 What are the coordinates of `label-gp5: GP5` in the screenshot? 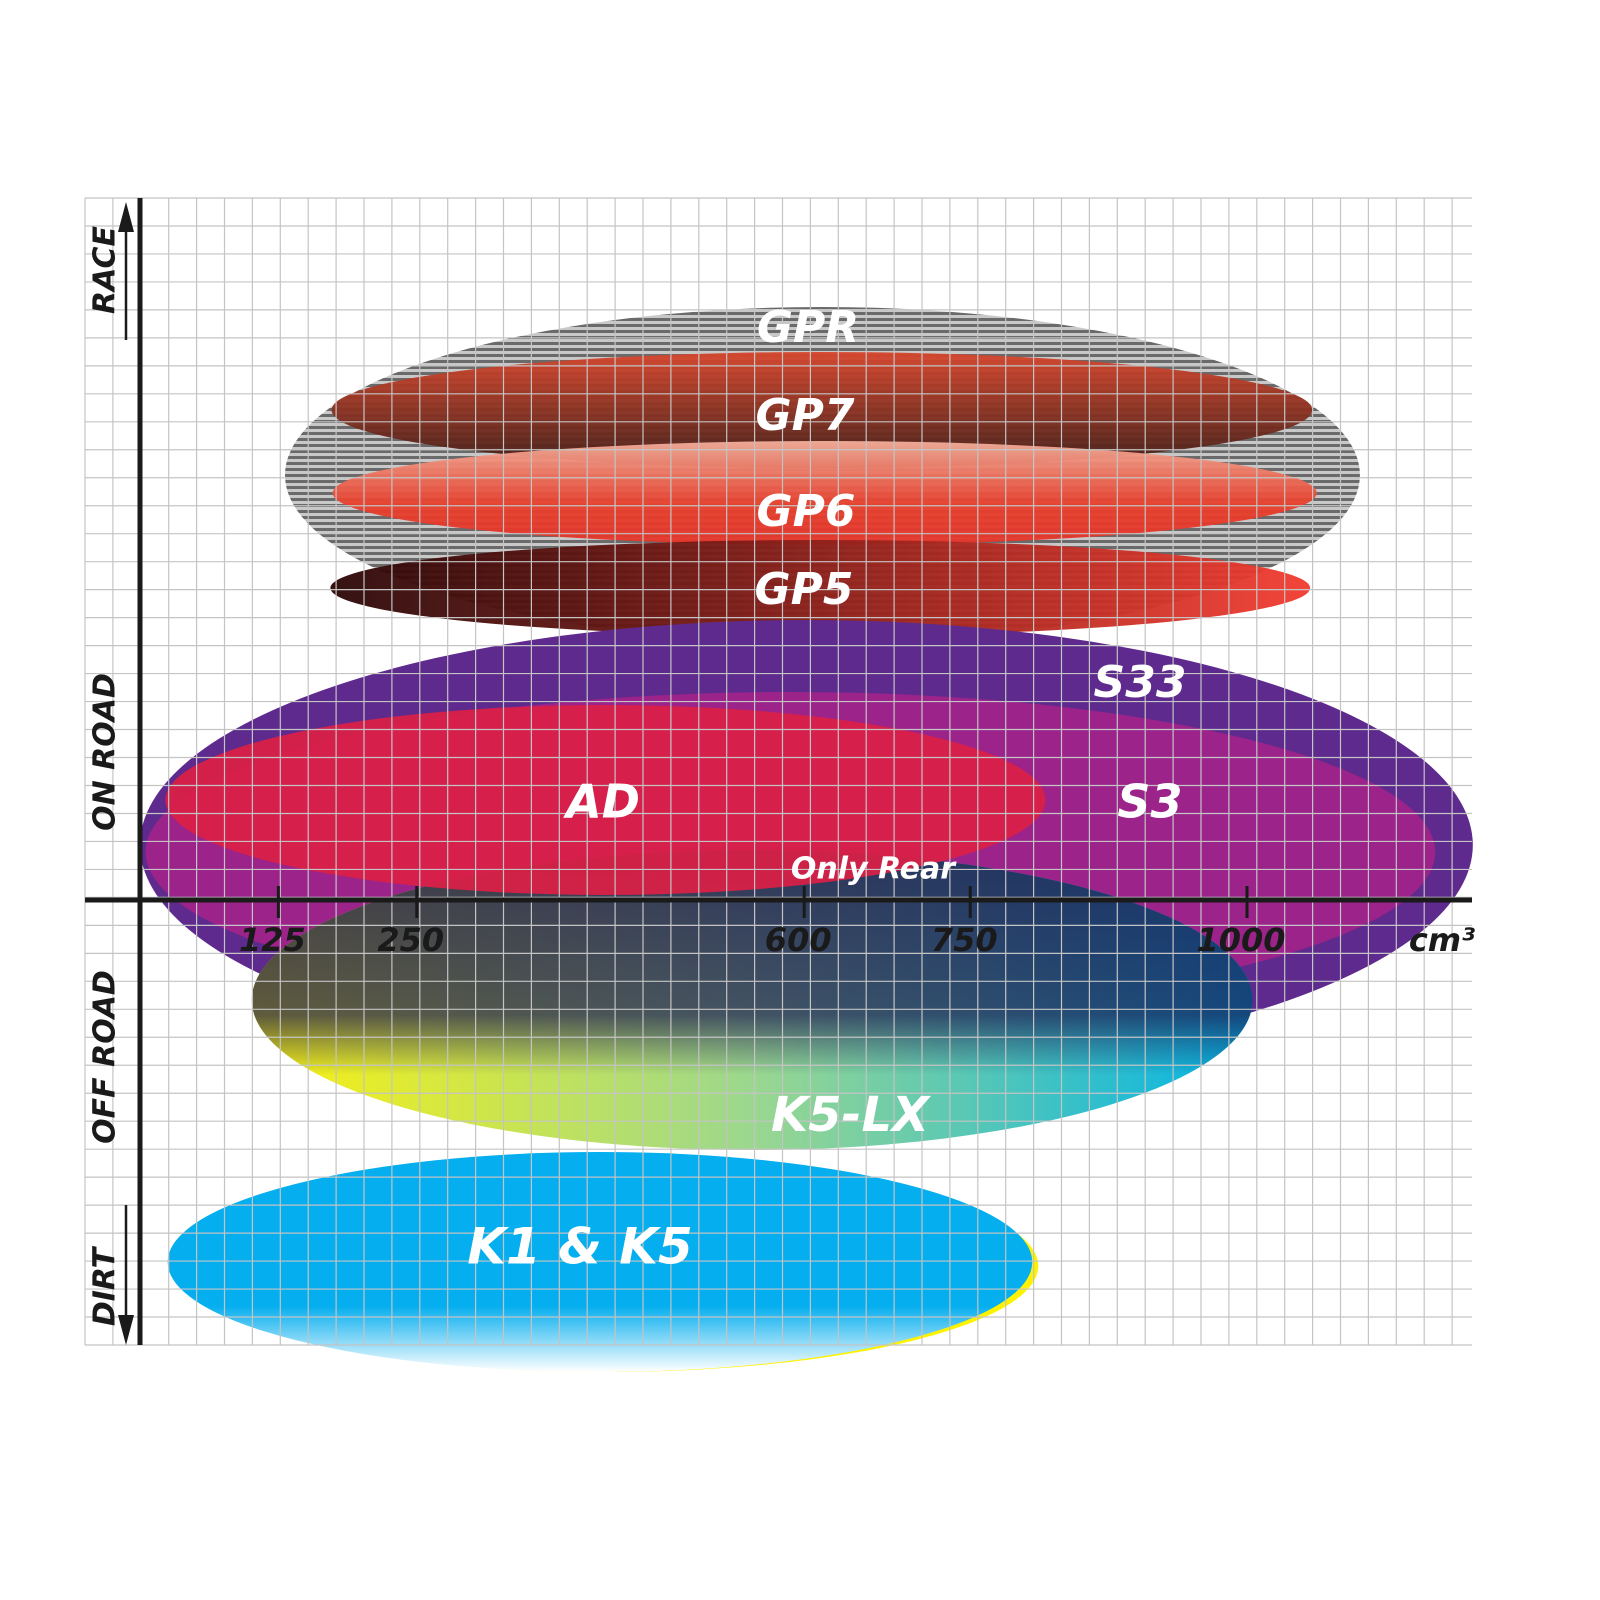 It's located at (804, 589).